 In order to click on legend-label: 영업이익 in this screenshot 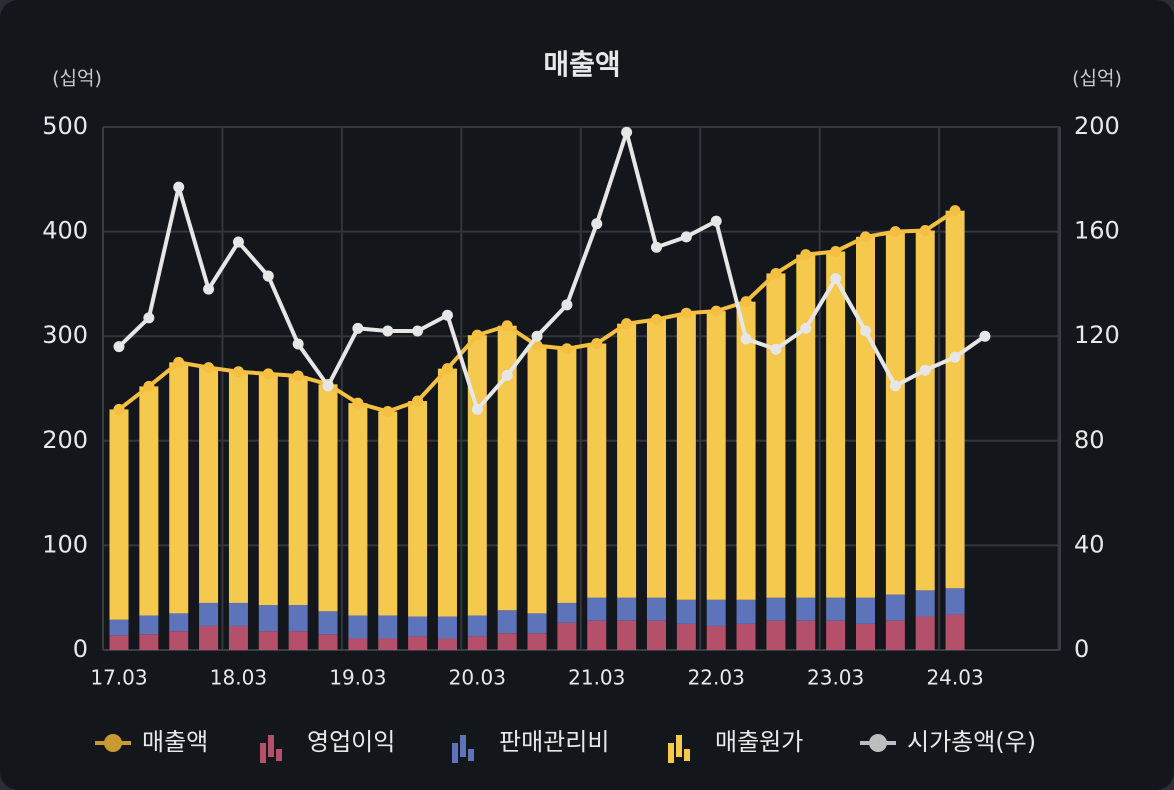, I will do `click(351, 742)`.